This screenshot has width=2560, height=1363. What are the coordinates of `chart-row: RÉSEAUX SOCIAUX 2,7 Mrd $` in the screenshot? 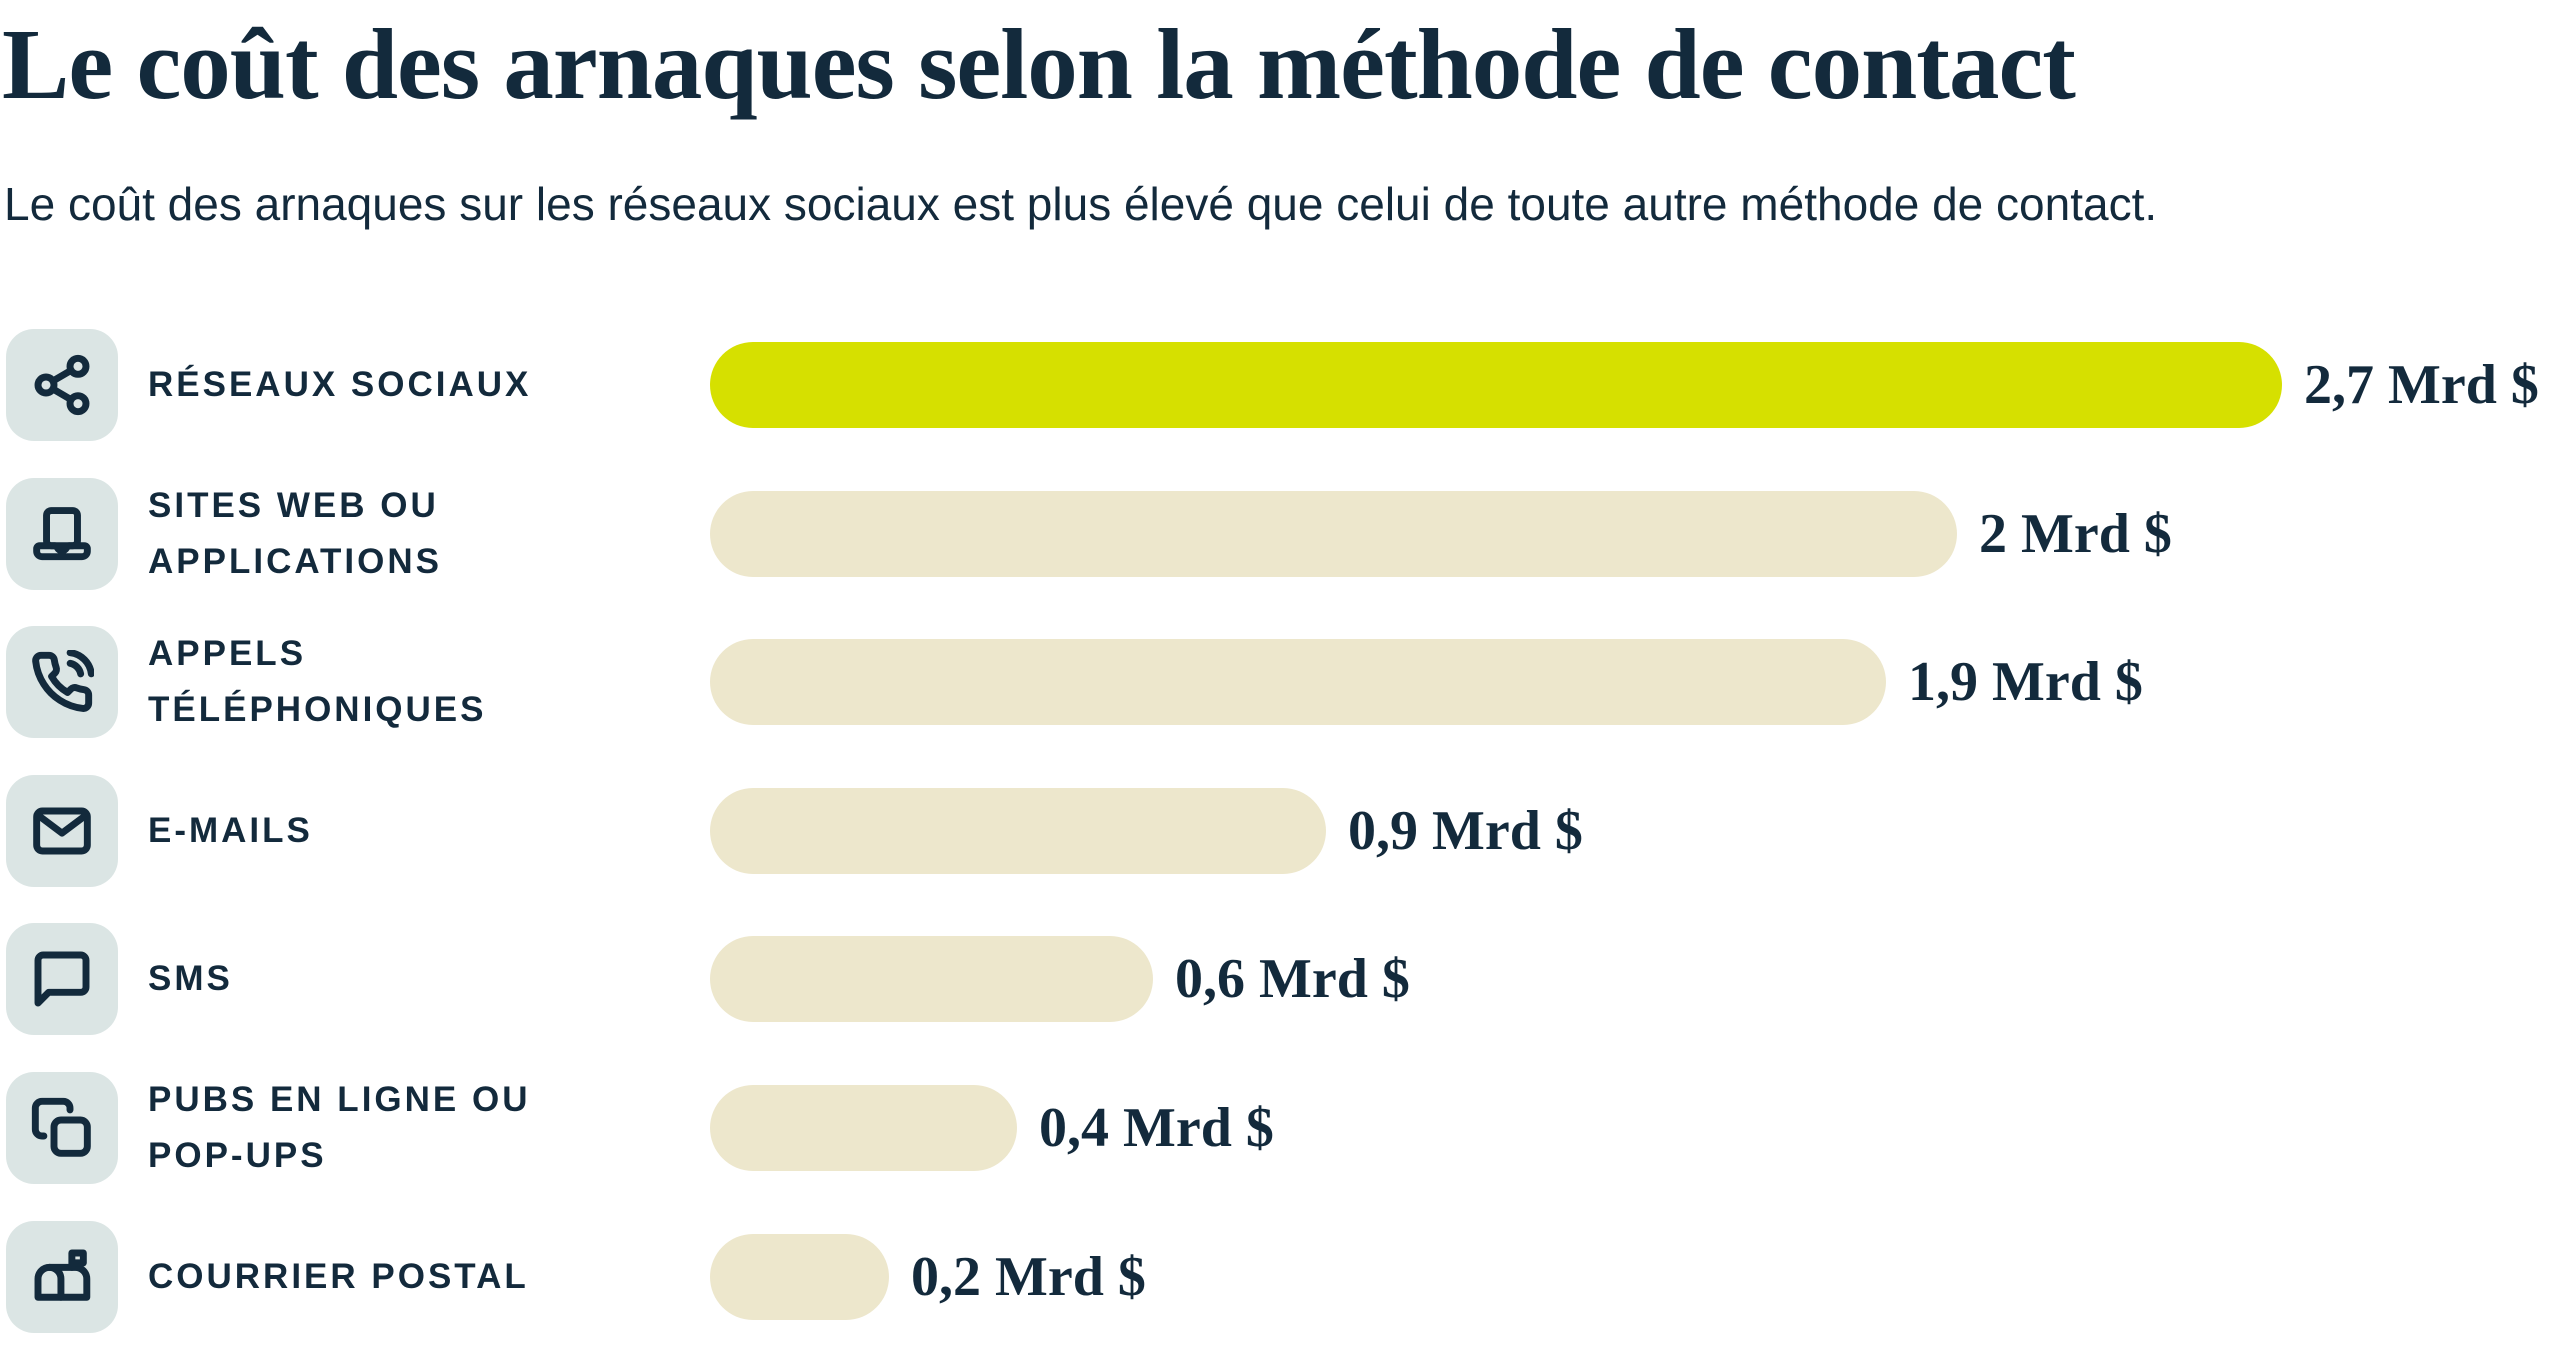 It's located at (1280, 385).